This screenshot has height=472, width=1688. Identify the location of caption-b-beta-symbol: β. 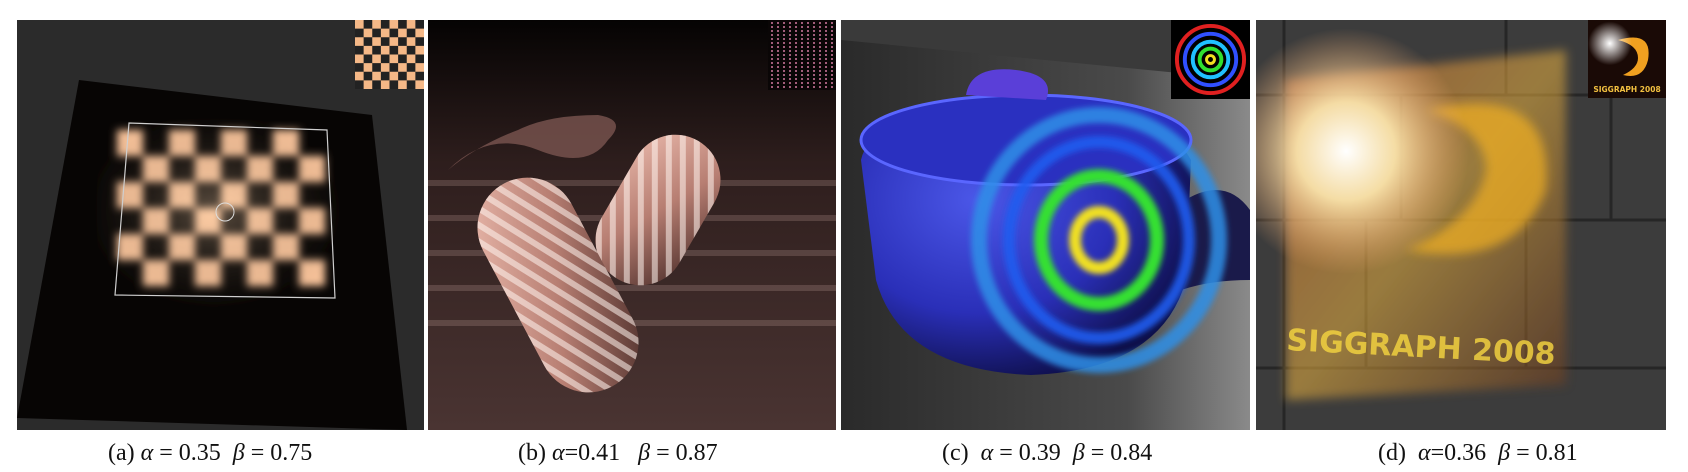
(644, 453).